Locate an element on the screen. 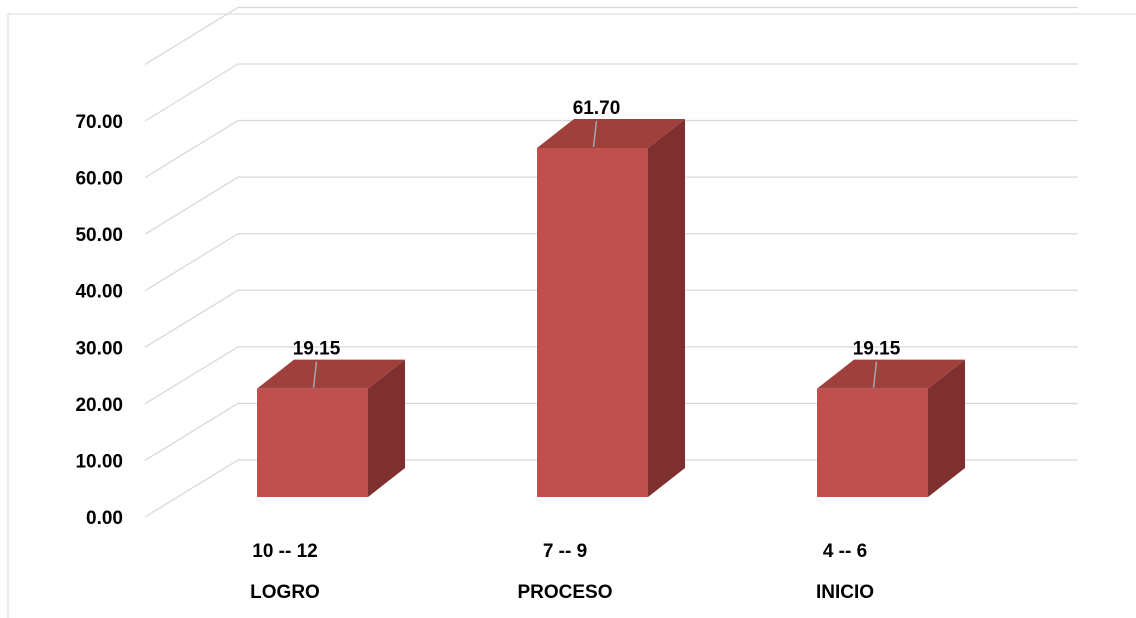  x-tick-label: 4 -- 6 is located at coordinates (845, 551).